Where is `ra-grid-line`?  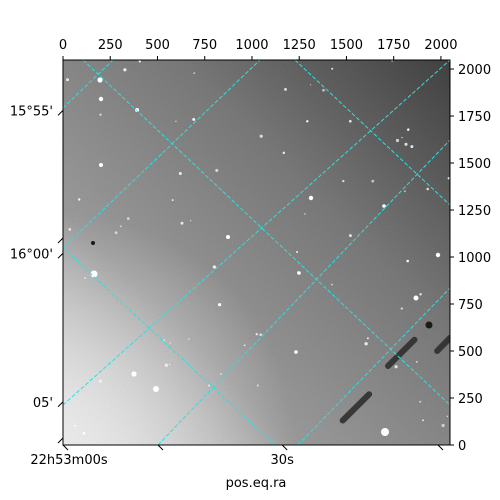 ra-grid-line is located at coordinates (372, 133).